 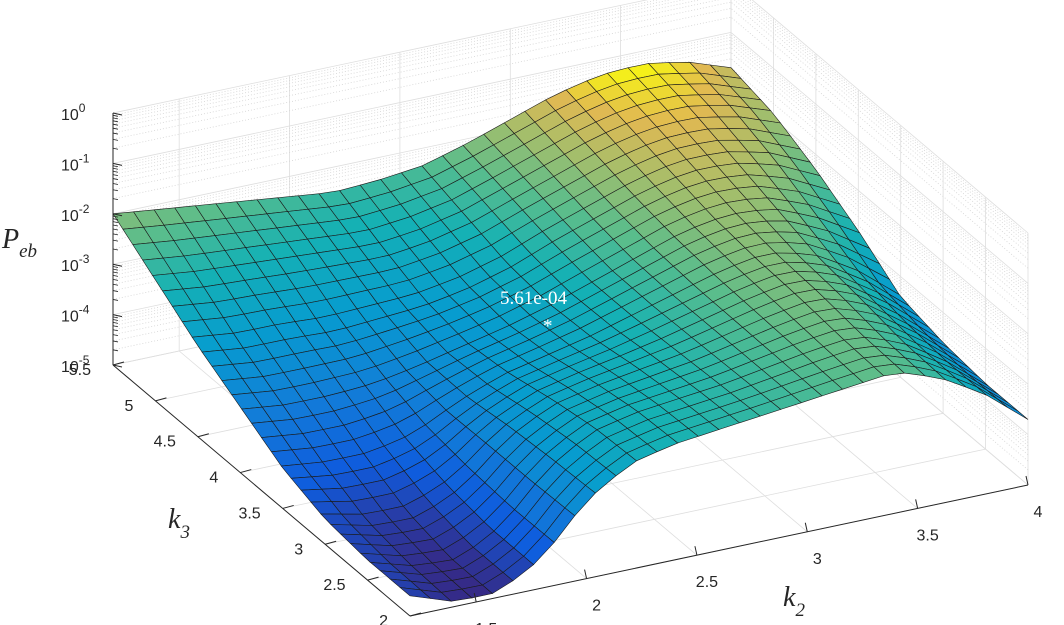 What do you see at coordinates (249, 513) in the screenshot?
I see `y-tick-label: 3.5` at bounding box center [249, 513].